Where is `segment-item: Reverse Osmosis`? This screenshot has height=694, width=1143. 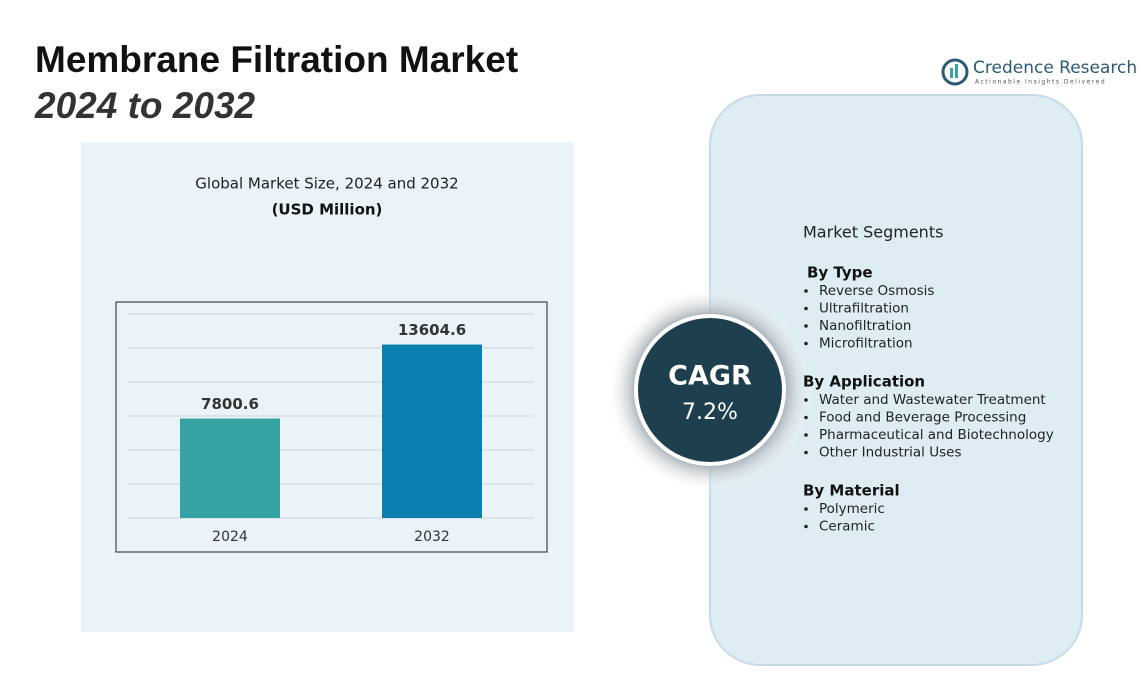 segment-item: Reverse Osmosis is located at coordinates (876, 291).